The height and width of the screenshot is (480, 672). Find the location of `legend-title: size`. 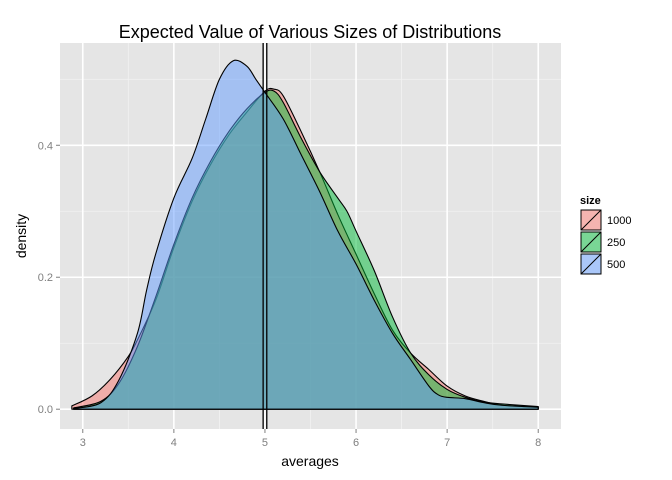

legend-title: size is located at coordinates (590, 201).